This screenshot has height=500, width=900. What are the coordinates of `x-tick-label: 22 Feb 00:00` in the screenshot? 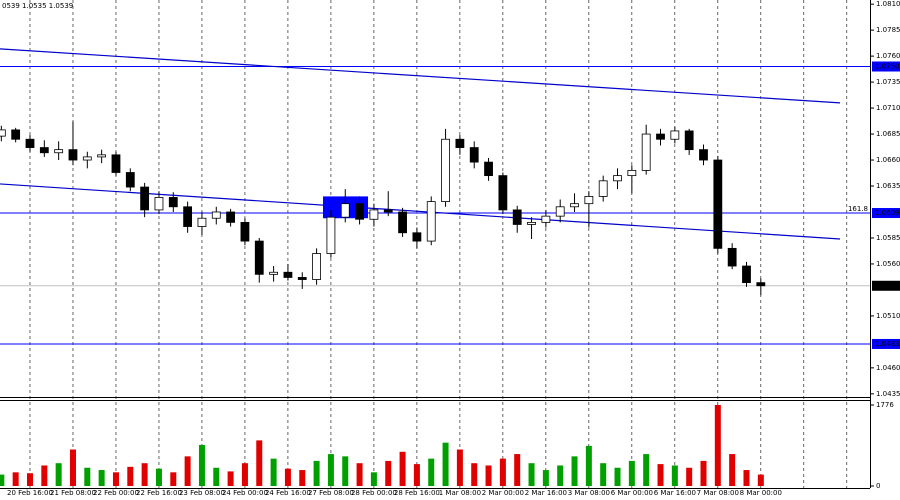 It's located at (116, 493).